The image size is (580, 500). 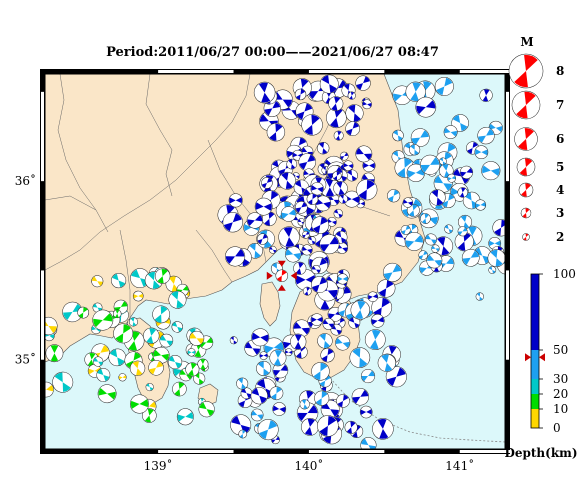 I want to click on mainshock-pointer-left, so click(x=269, y=275).